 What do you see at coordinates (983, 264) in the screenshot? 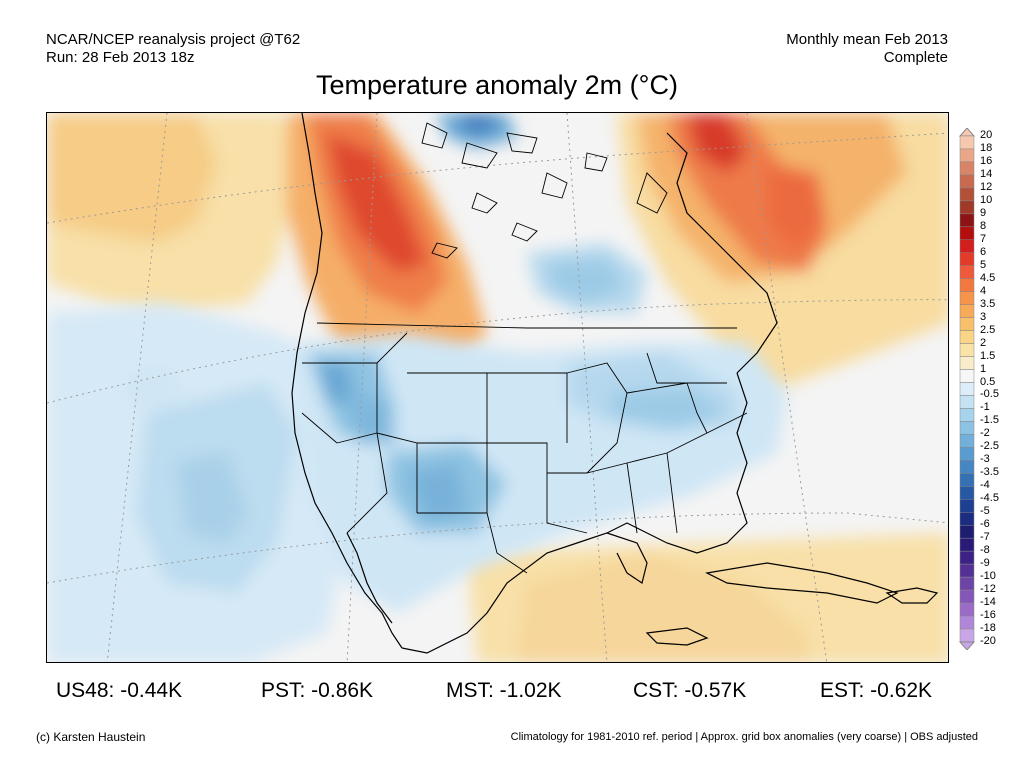
I see `colorbar-label: 5` at bounding box center [983, 264].